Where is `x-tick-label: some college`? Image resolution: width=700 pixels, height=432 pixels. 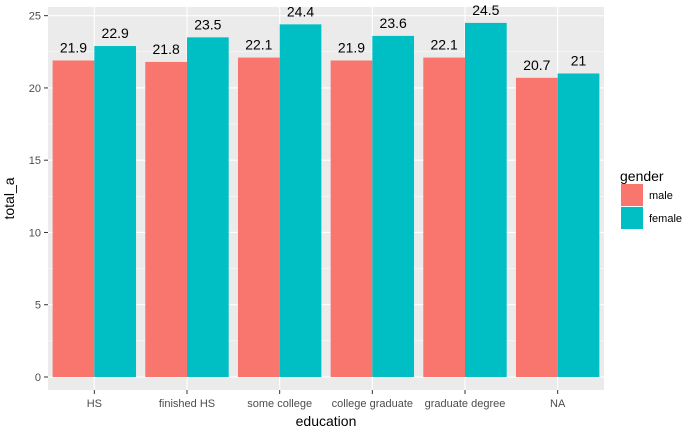
x-tick-label: some college is located at coordinates (279, 404).